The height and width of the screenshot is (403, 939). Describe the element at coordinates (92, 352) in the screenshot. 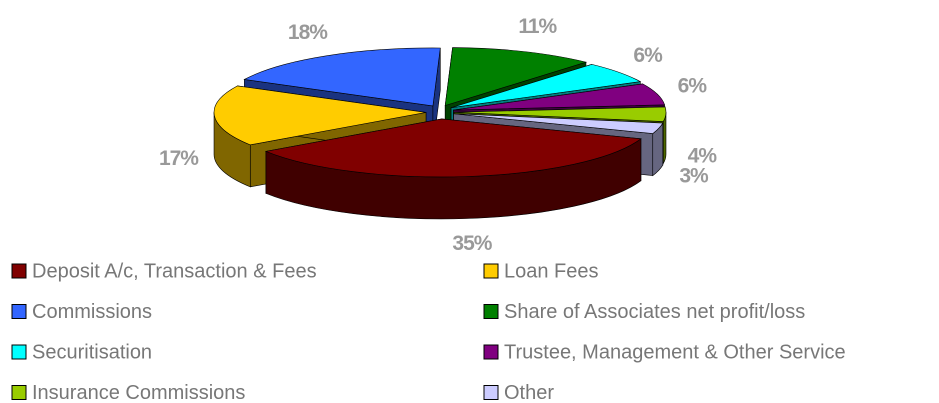

I see `legend-label: Securitisation` at that location.